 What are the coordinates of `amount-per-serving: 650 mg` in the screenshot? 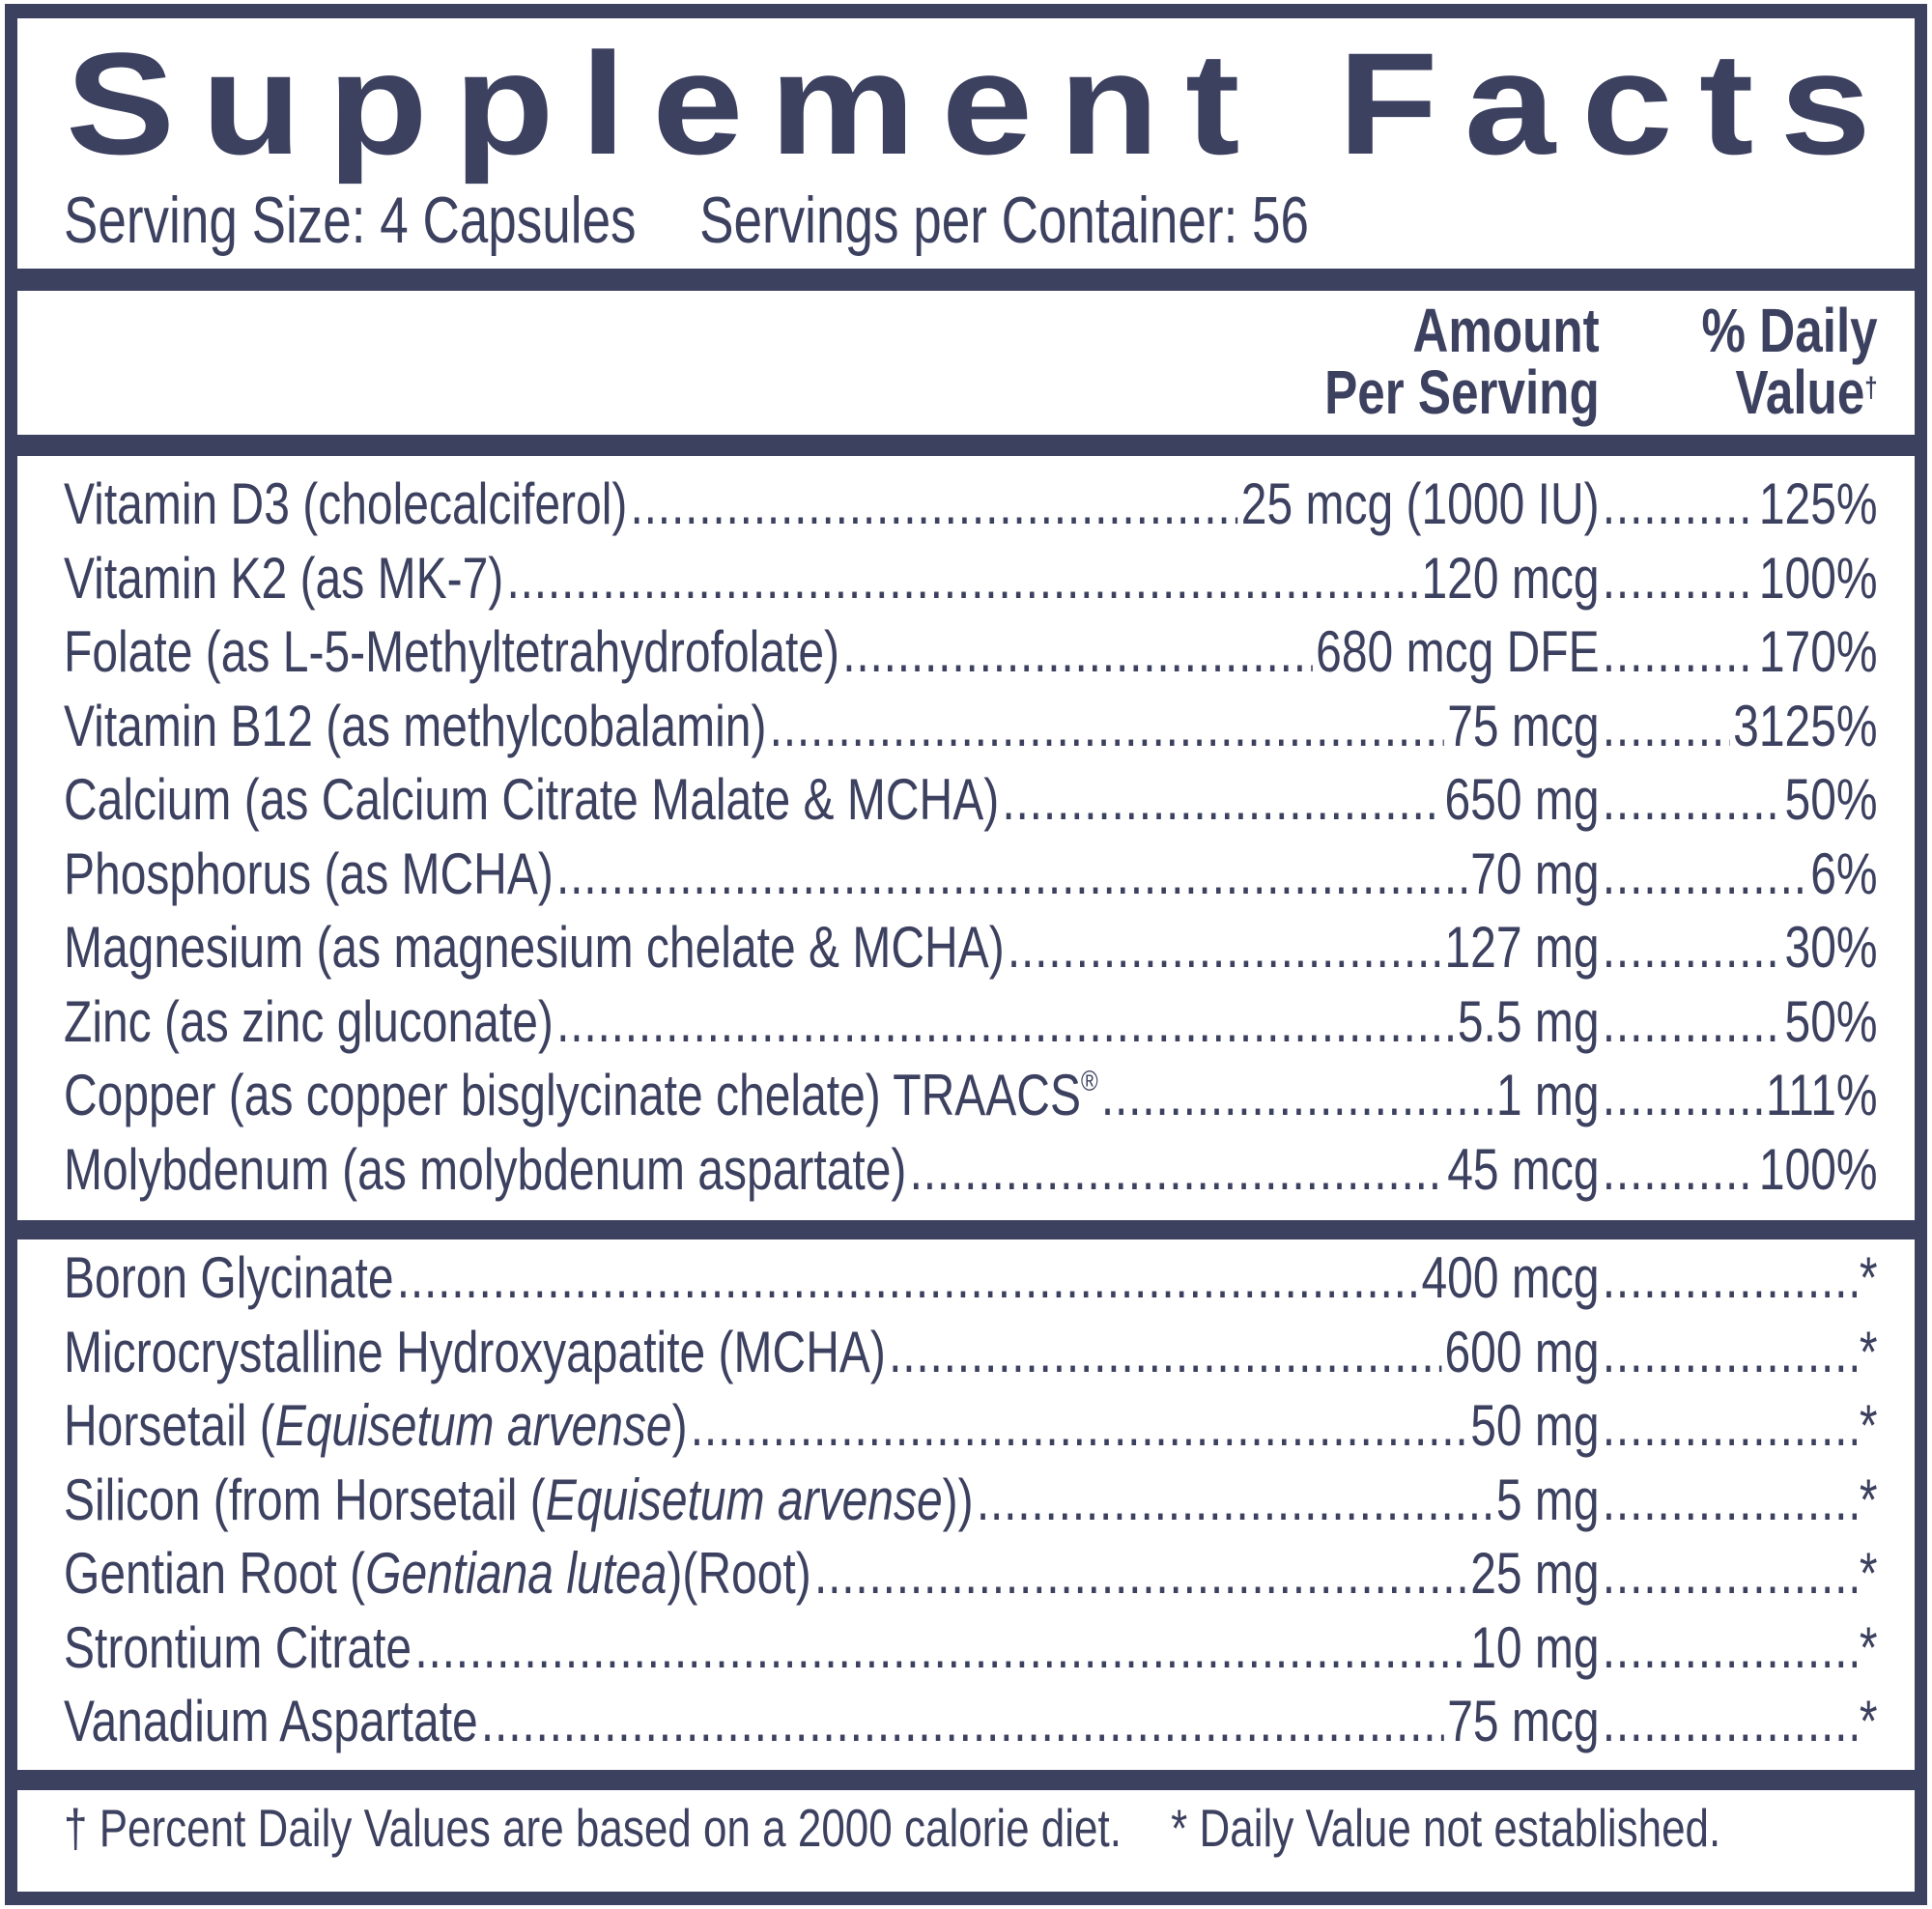 It's located at (1522, 799).